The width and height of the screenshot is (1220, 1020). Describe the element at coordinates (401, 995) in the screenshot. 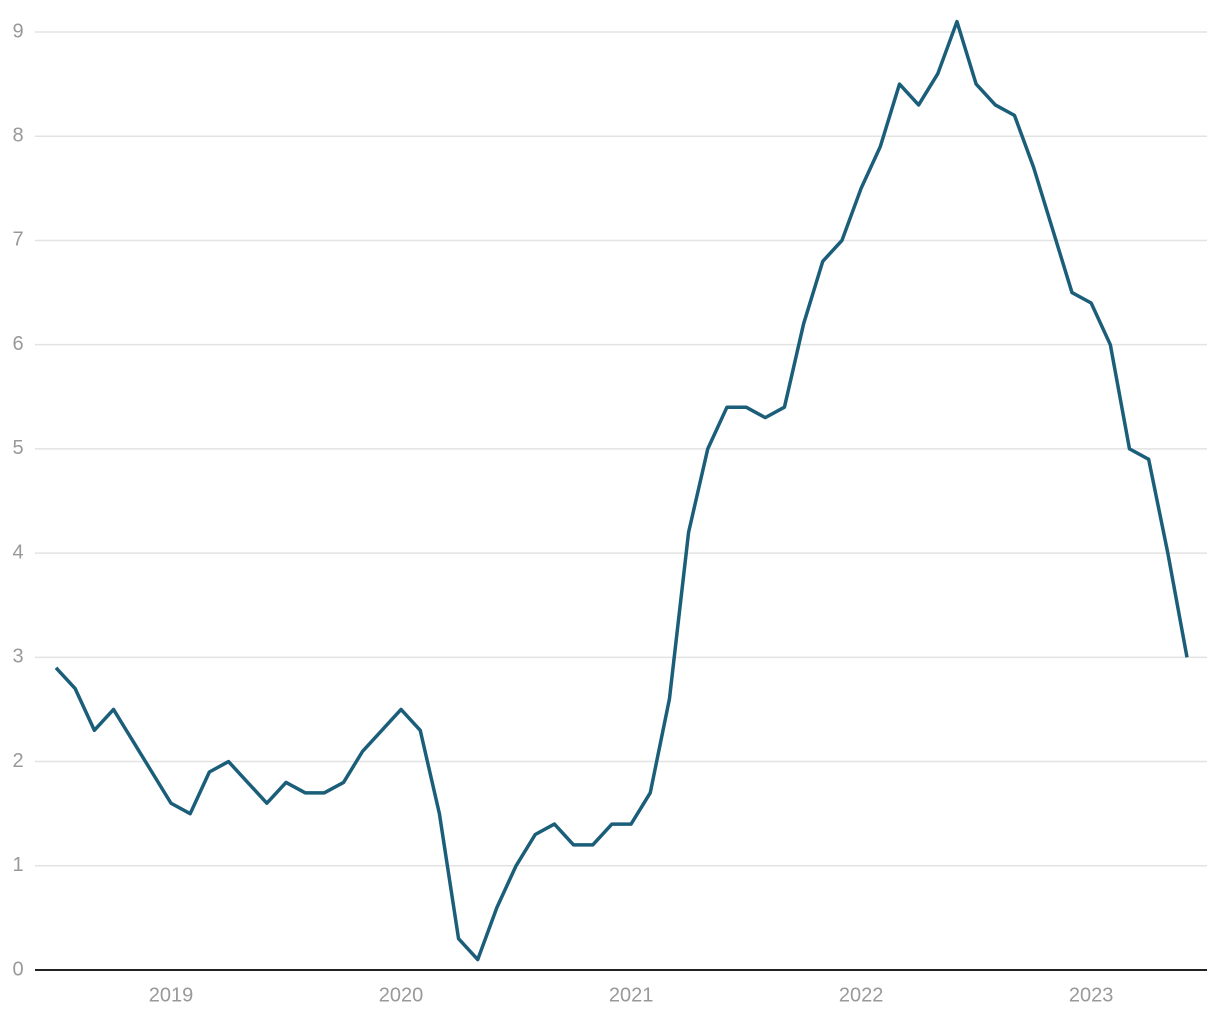

I see `x-tick-label: 2020` at that location.